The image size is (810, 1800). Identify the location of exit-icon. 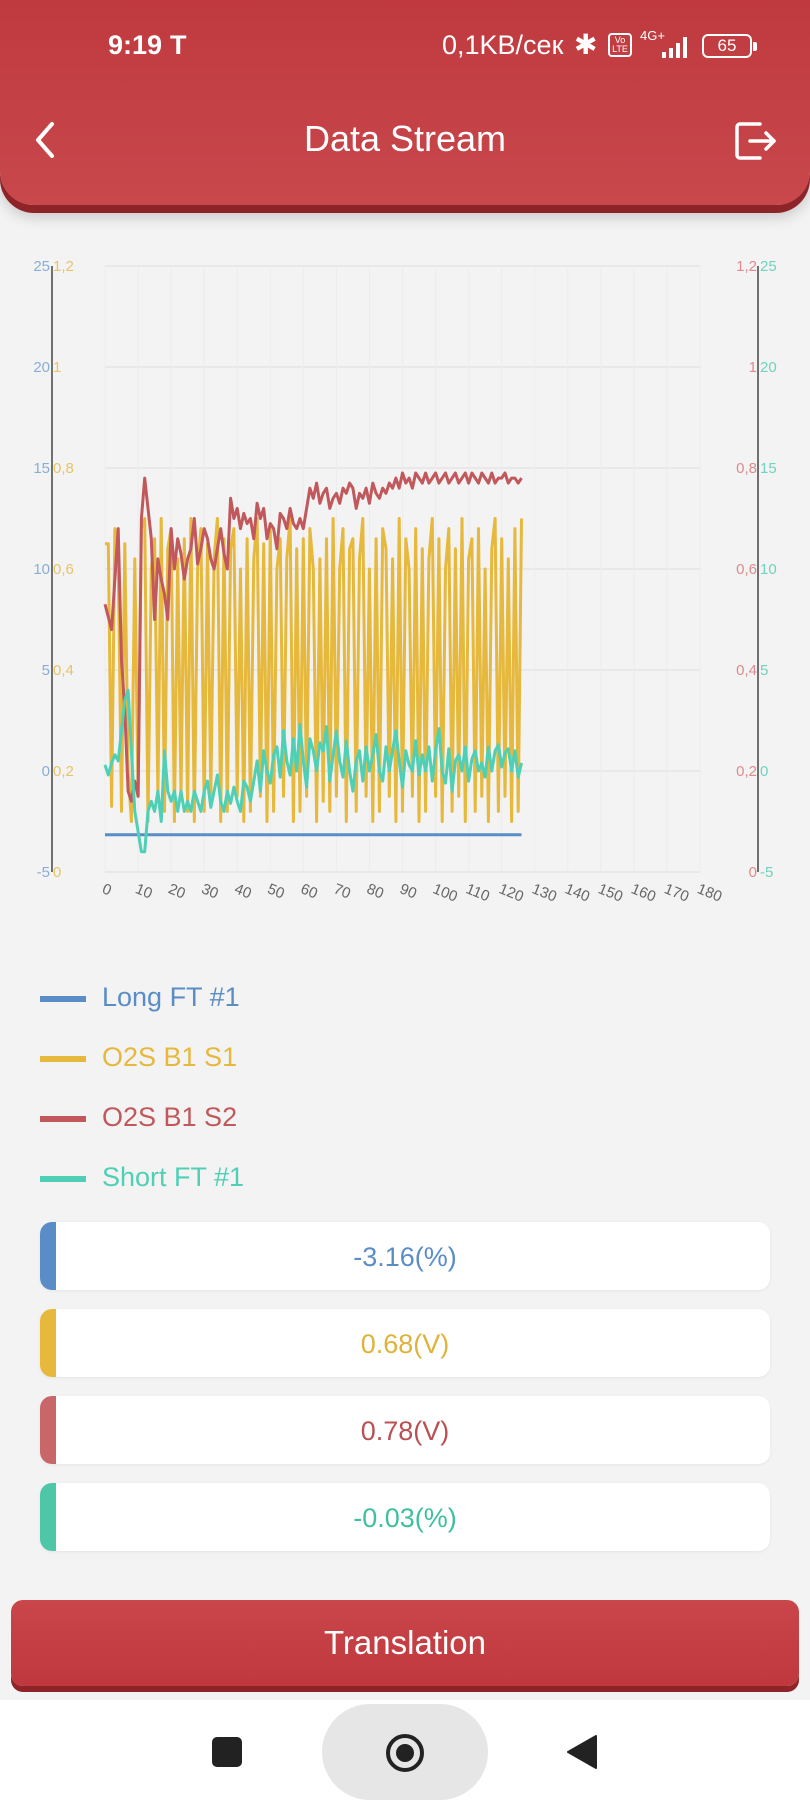
(755, 141).